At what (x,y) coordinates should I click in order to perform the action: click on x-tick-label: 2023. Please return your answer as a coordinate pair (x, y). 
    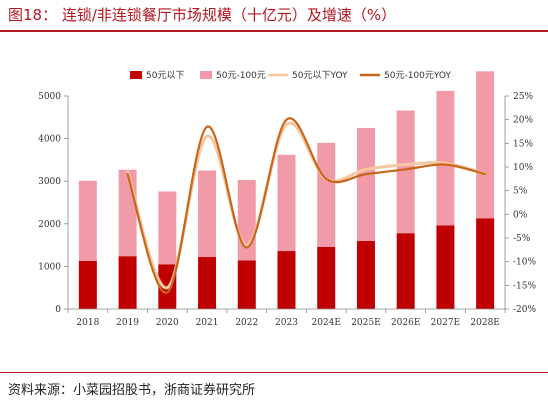
    Looking at the image, I should click on (286, 323).